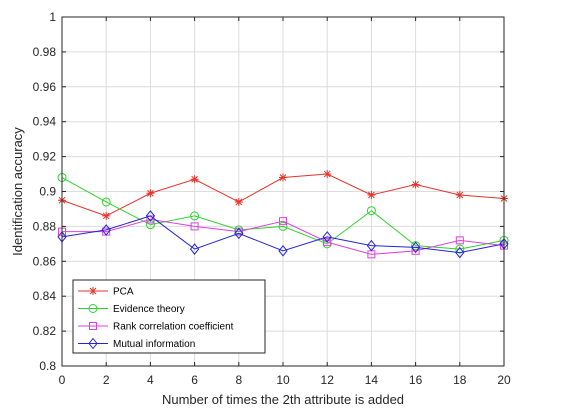 The width and height of the screenshot is (562, 412). I want to click on legend-item-rank-correlation-coefficient: Rank correlation coefficient, so click(156, 327).